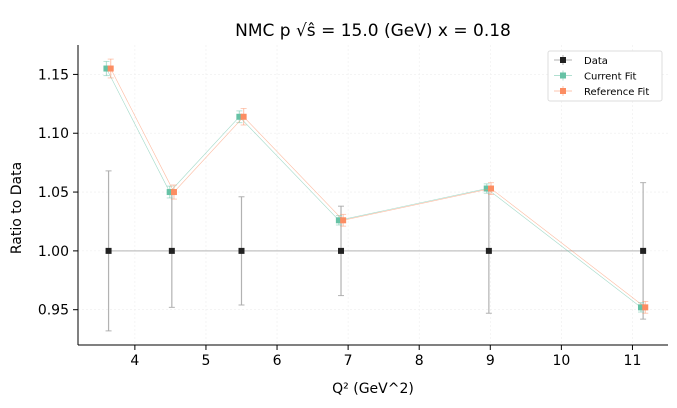 The image size is (677, 408). I want to click on x-tick-label: 6, so click(277, 361).